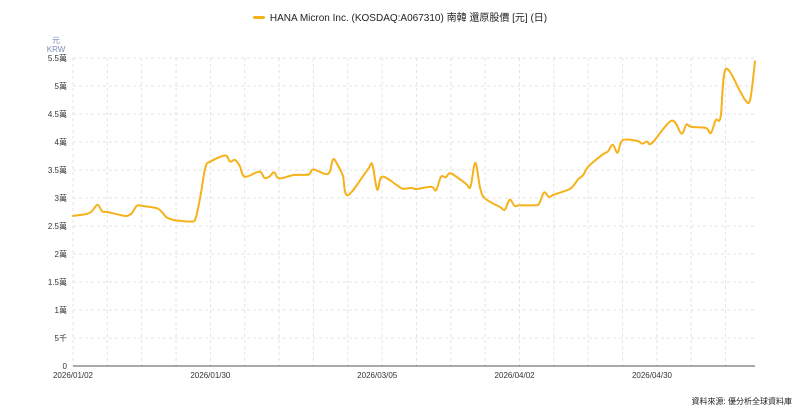 This screenshot has width=800, height=413. What do you see at coordinates (57, 282) in the screenshot?
I see `y-tick-label: 1.5萬` at bounding box center [57, 282].